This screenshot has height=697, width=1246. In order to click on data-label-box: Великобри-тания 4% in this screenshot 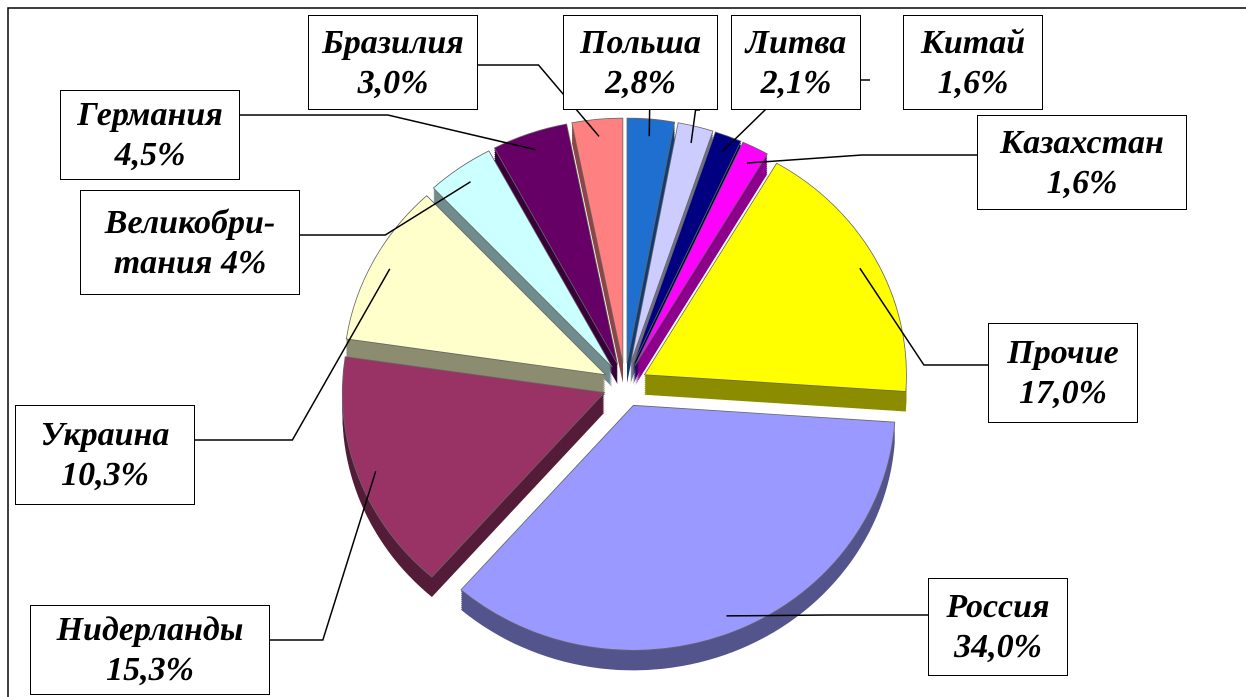, I will do `click(190, 242)`.